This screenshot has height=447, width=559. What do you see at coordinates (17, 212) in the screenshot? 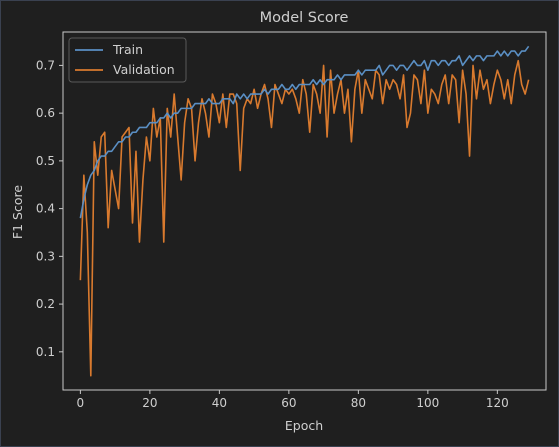
I see `y-axis-label: F1 Score` at bounding box center [17, 212].